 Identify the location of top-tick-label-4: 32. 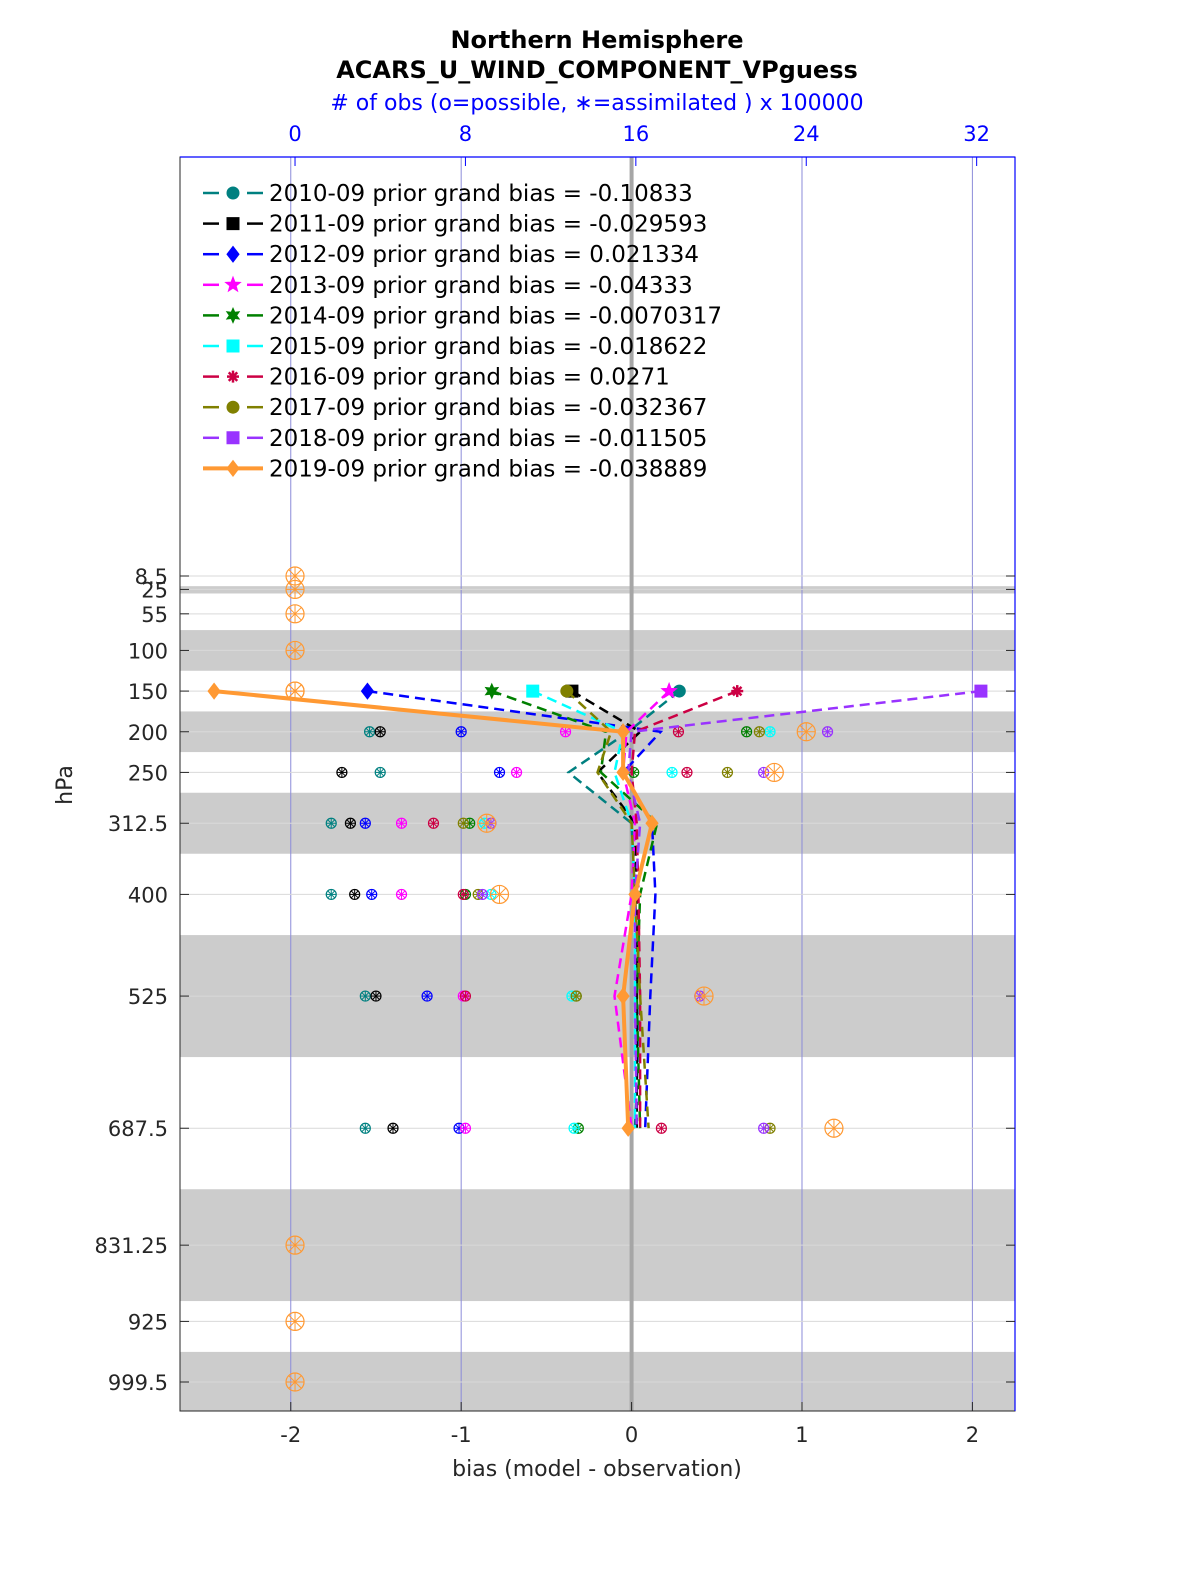
(976, 134).